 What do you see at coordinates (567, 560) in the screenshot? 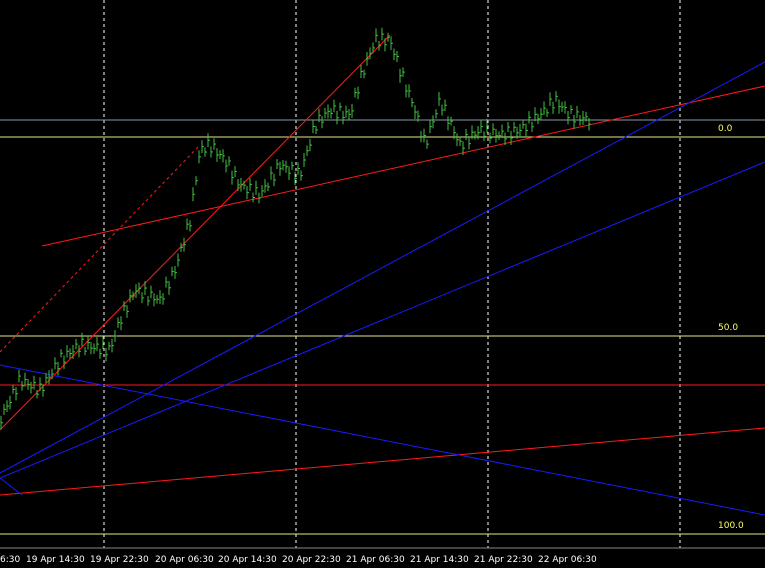
I see `time-label: 22 Apr 06:30` at bounding box center [567, 560].